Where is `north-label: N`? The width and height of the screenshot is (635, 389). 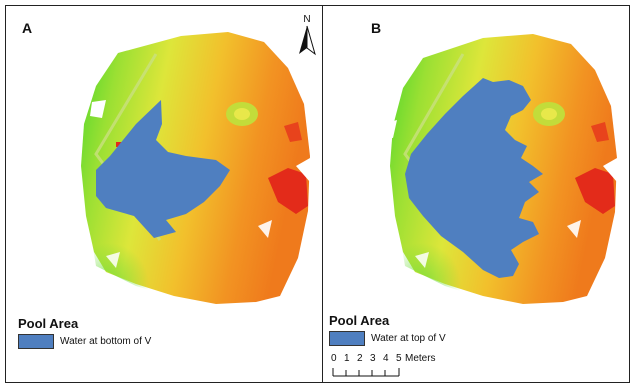
north-label: N is located at coordinates (307, 19).